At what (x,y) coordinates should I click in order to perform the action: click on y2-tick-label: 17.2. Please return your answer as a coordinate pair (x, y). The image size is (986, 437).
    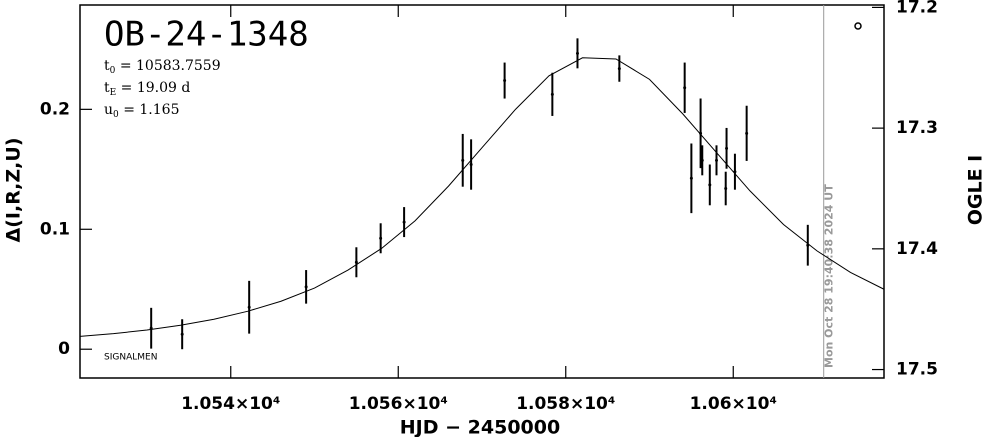
    Looking at the image, I should click on (917, 8).